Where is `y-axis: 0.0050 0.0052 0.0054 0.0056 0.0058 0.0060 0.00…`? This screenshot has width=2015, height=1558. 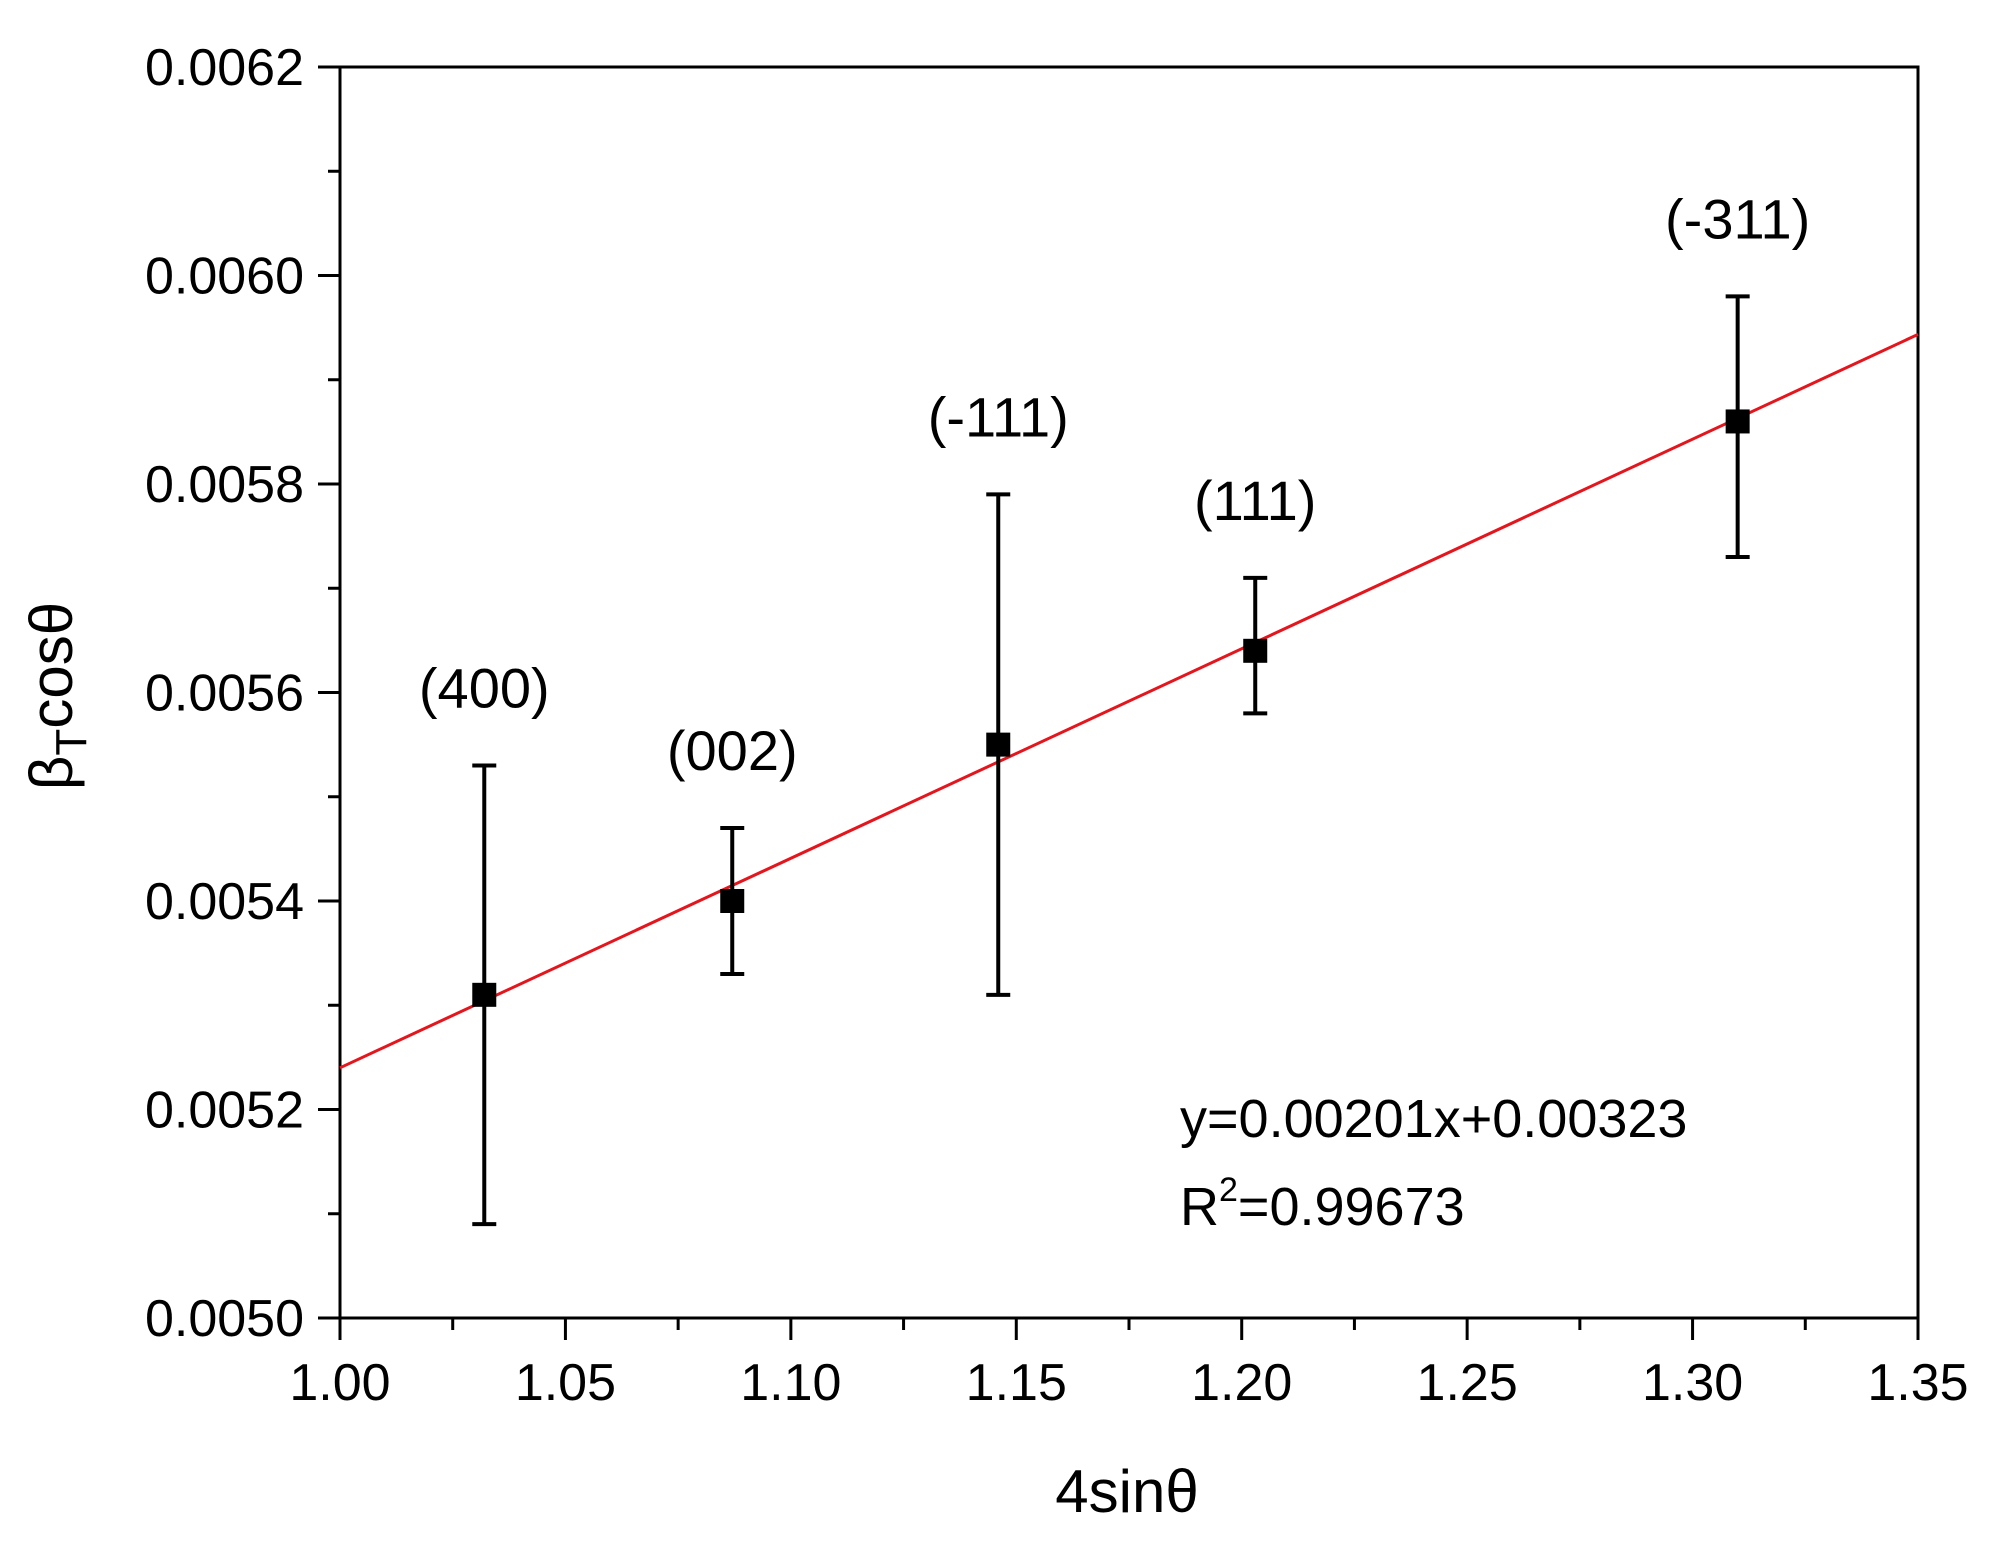 y-axis: 0.0050 0.0052 0.0054 0.0056 0.0058 0.0060 0.00… is located at coordinates (242, 693).